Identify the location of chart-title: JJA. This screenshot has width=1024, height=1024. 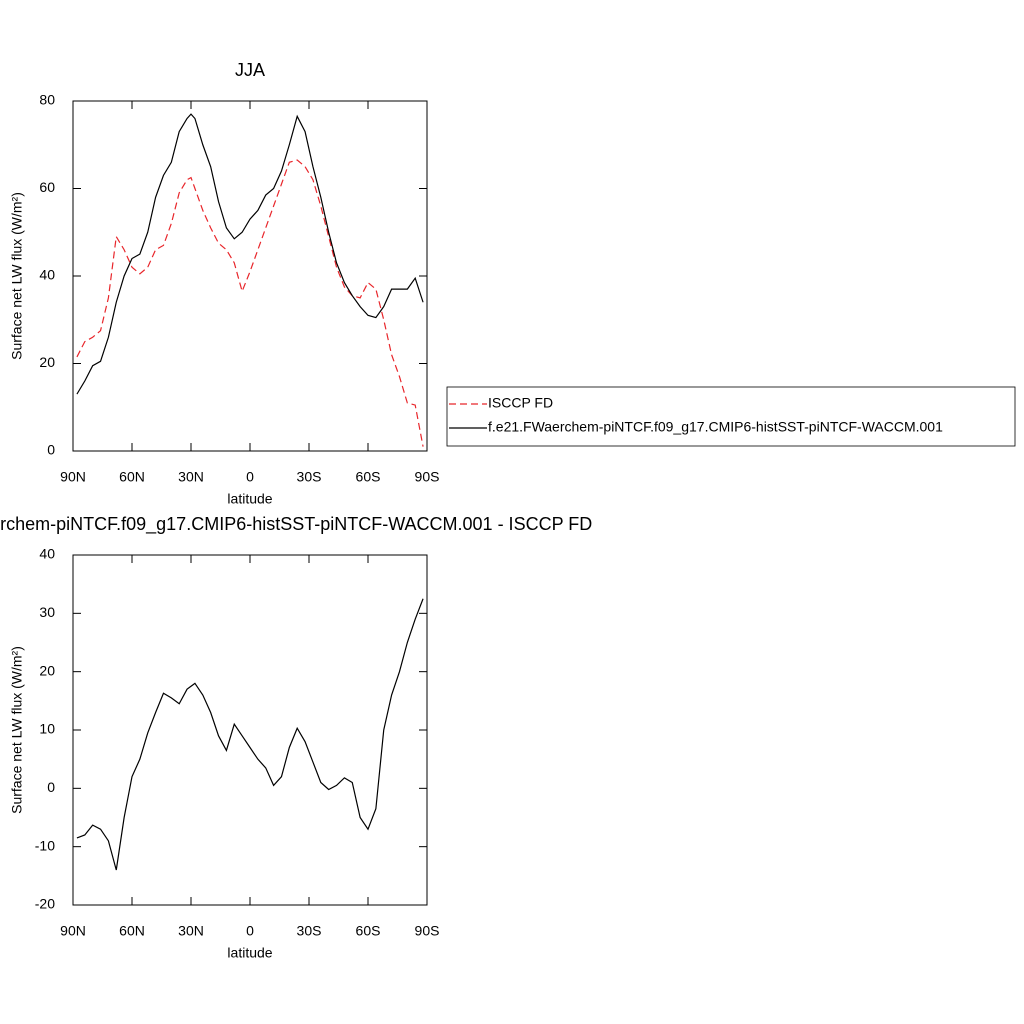
(250, 70).